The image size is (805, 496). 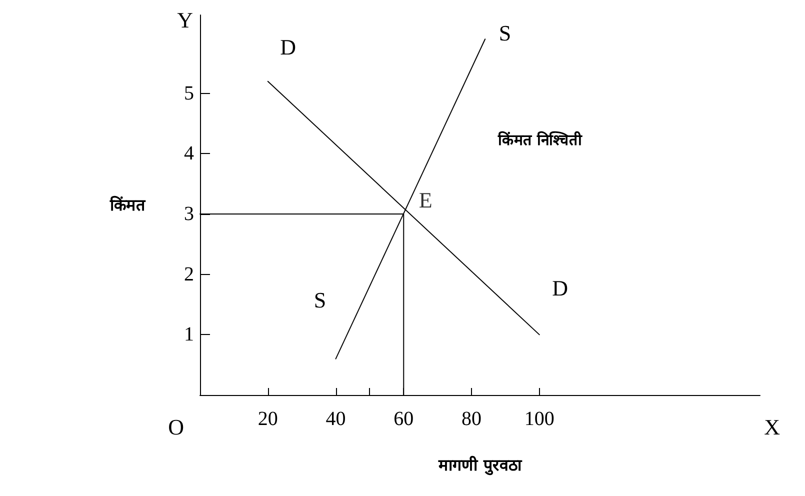 I want to click on x-tick-label: 20, so click(x=268, y=419).